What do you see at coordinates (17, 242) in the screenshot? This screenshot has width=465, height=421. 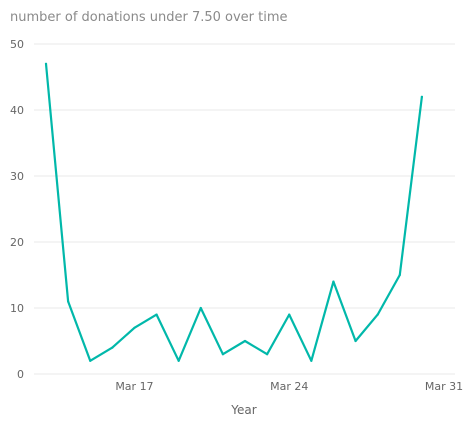 I see `y-tick-label: 20` at bounding box center [17, 242].